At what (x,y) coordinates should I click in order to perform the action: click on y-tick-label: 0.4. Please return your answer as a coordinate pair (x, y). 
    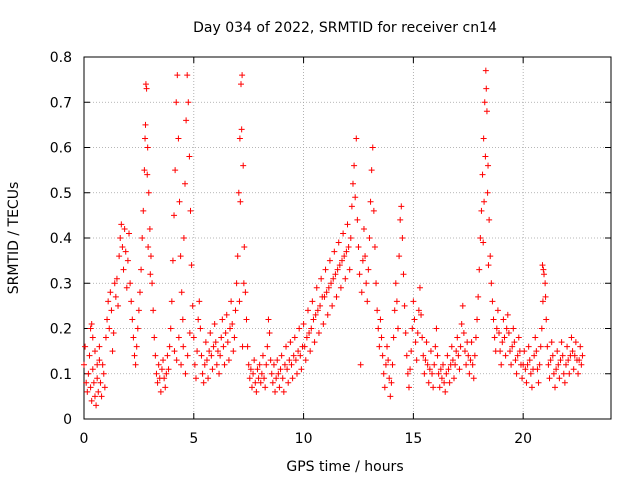
    Looking at the image, I should click on (61, 239).